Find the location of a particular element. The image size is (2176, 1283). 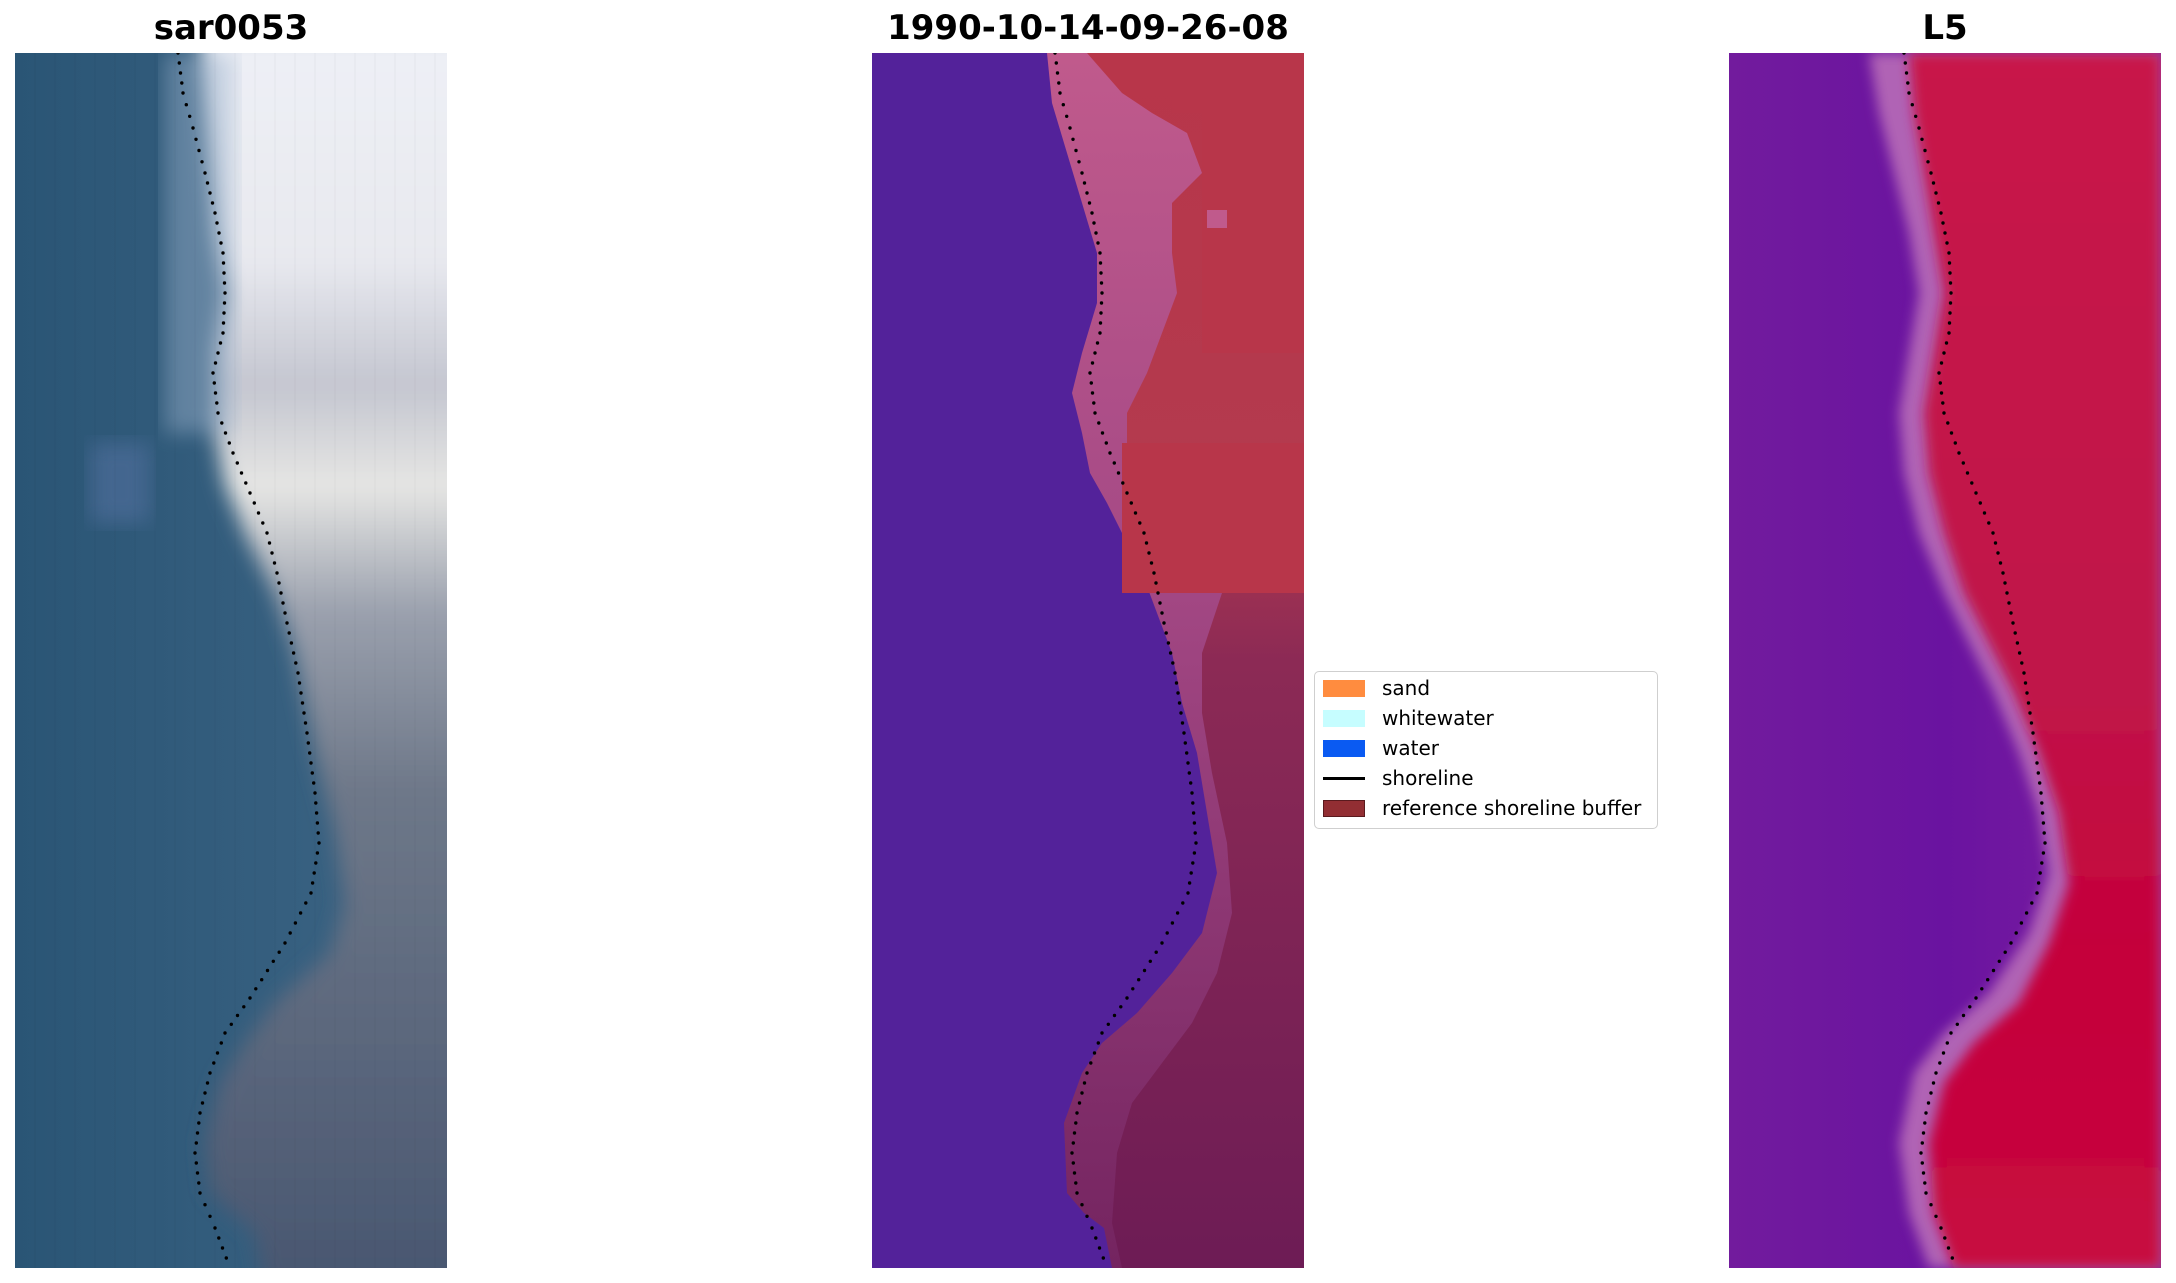

rgb-foam-band is located at coordinates (200, 243).